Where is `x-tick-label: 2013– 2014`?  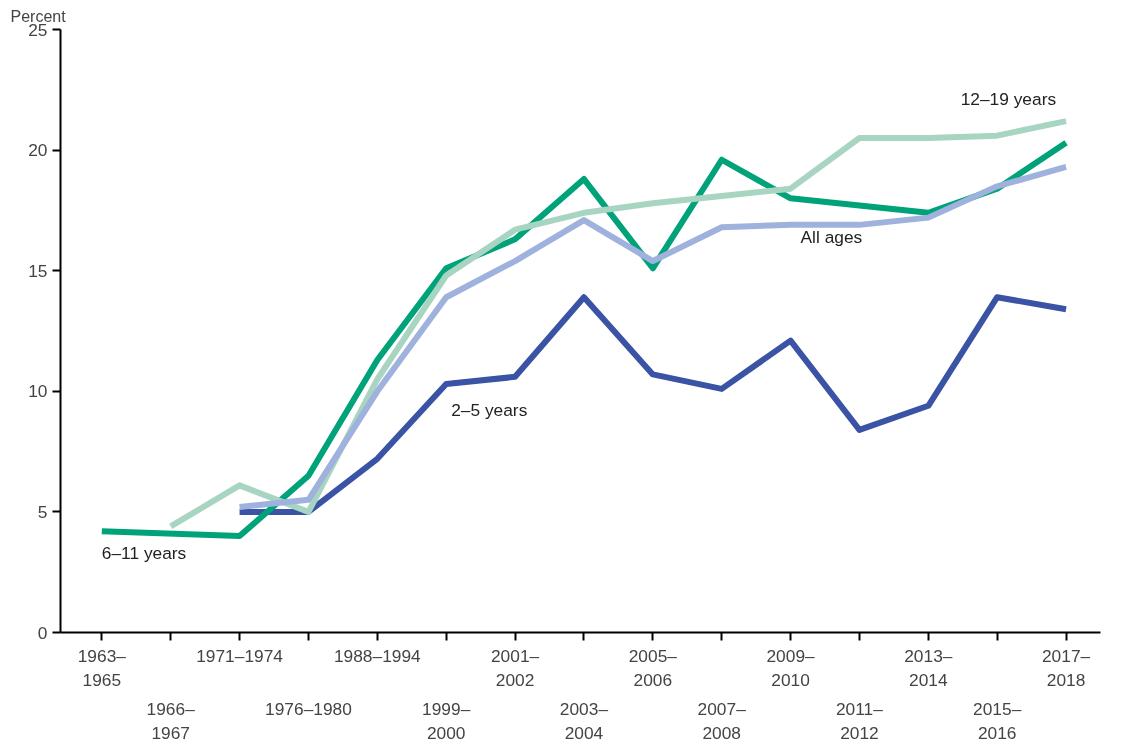 x-tick-label: 2013– 2014 is located at coordinates (928, 667).